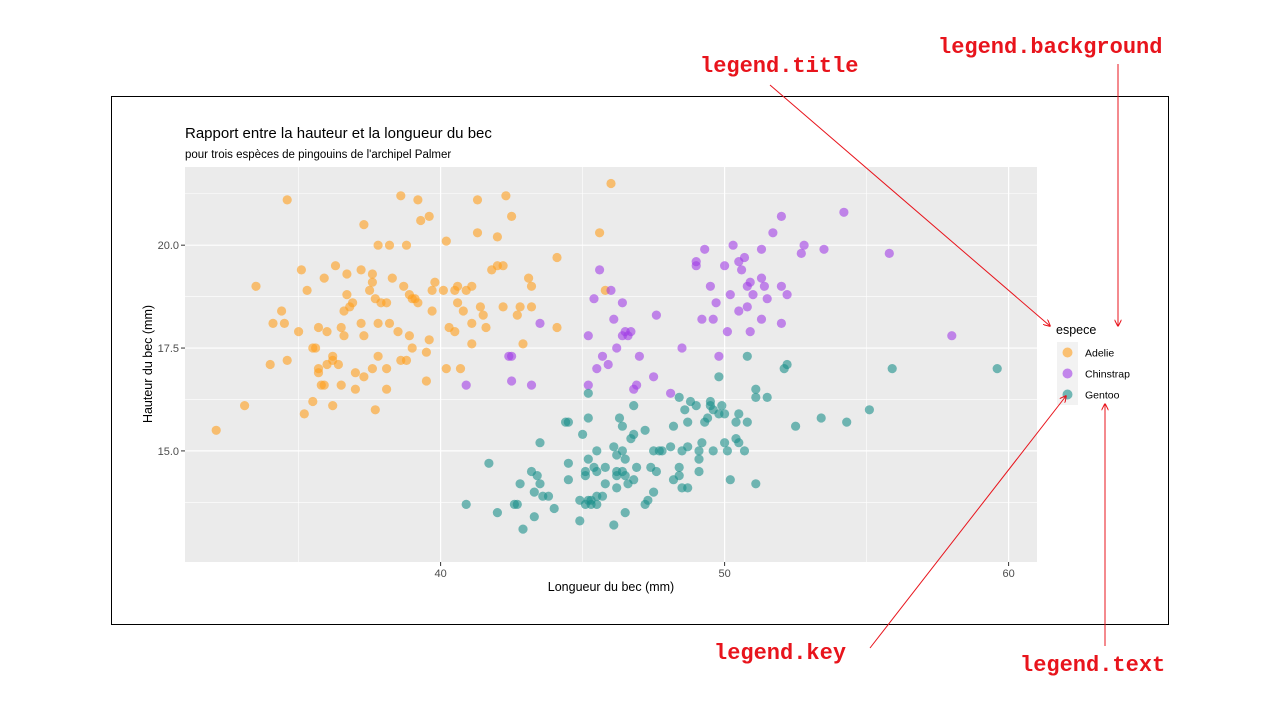 Image resolution: width=1280 pixels, height=720 pixels. Describe the element at coordinates (148, 364) in the screenshot. I see `y-axis-label: Hauteur du bec (mm)` at that location.